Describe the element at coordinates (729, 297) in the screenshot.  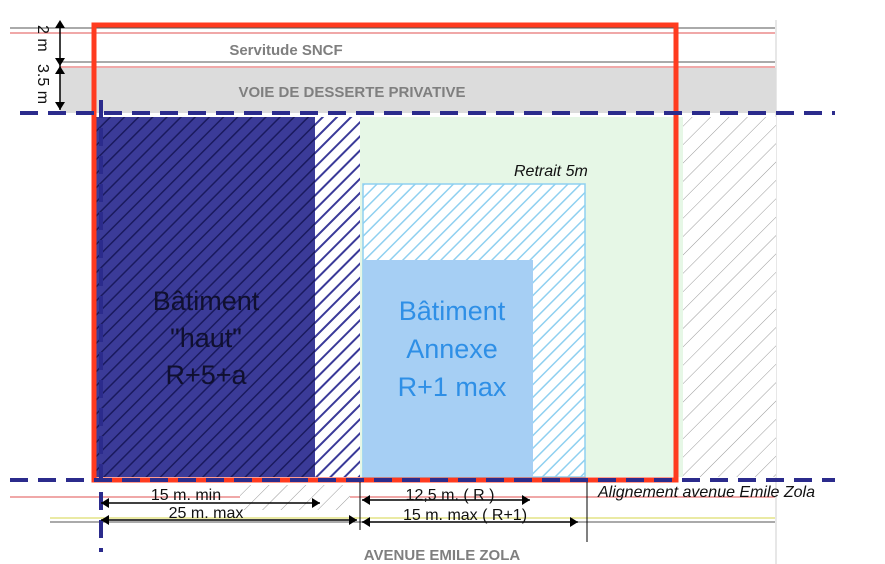
I see `right-hatched-zone` at that location.